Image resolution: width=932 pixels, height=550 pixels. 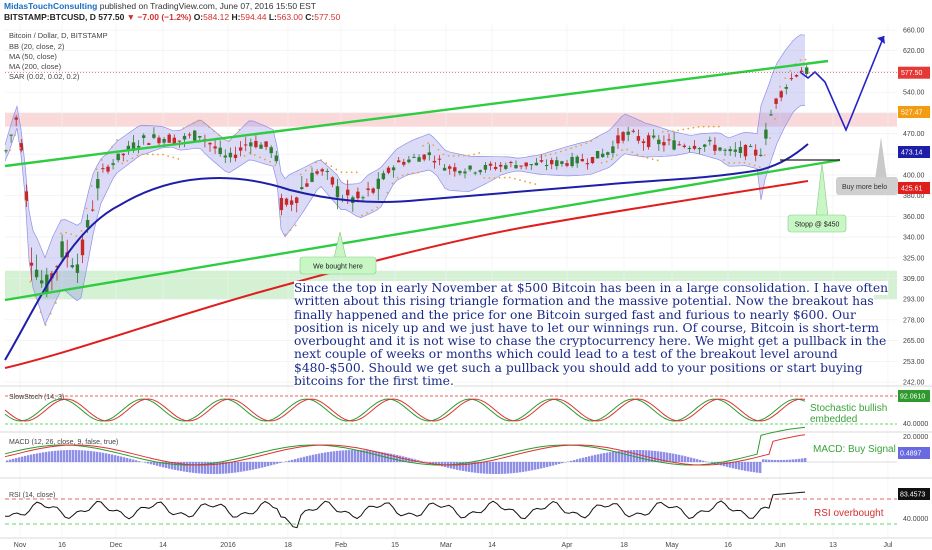 I want to click on projection-path, so click(x=842, y=84).